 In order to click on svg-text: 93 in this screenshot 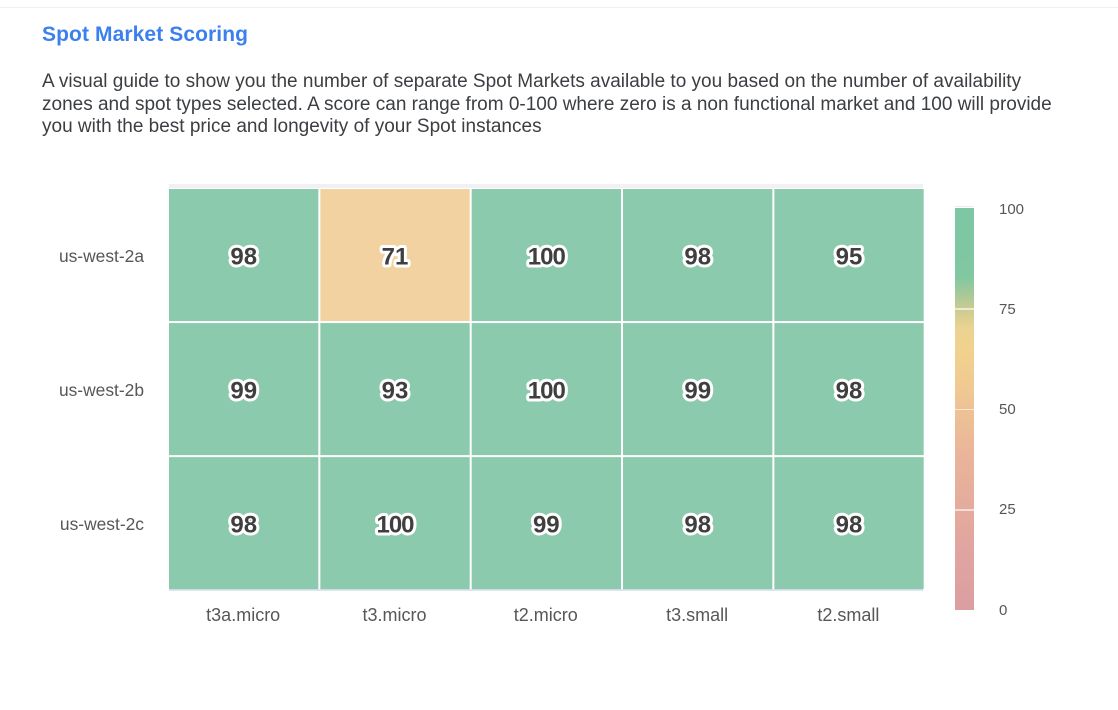, I will do `click(394, 390)`.